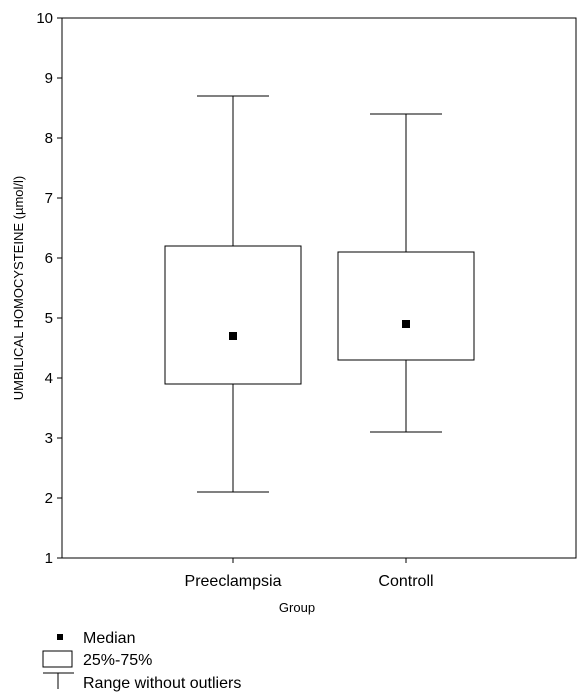  Describe the element at coordinates (58, 680) in the screenshot. I see `legend-whisker-symbol` at that location.